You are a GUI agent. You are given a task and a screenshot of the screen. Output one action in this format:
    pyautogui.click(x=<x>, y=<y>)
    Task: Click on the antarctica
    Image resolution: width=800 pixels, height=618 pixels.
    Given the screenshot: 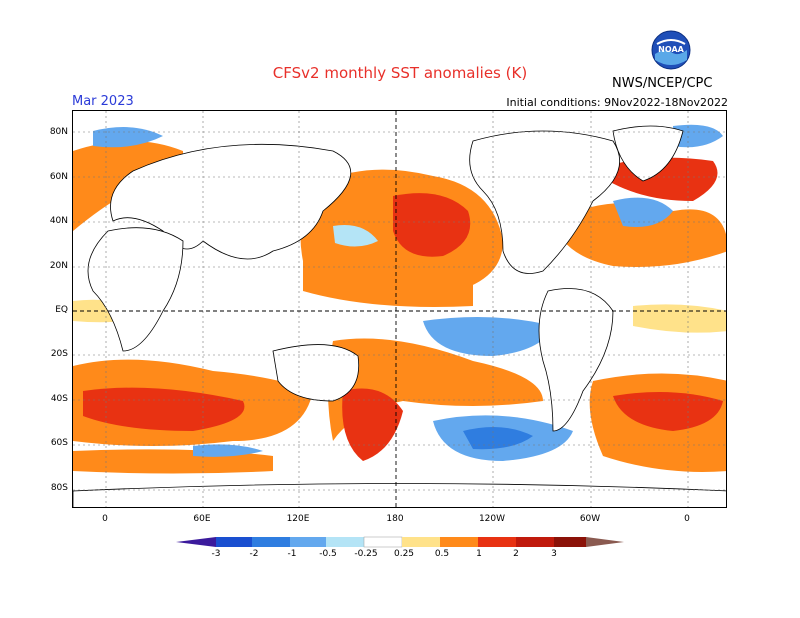 What is the action you would take?
    pyautogui.click(x=399, y=495)
    